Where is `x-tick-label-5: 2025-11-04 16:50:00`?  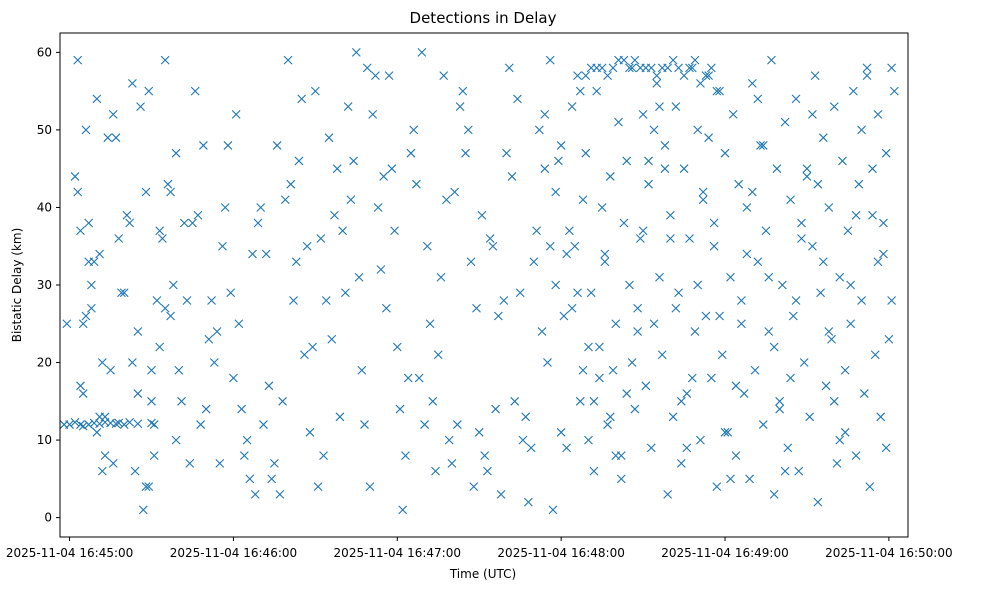
x-tick-label-5: 2025-11-04 16:50:00 is located at coordinates (888, 553).